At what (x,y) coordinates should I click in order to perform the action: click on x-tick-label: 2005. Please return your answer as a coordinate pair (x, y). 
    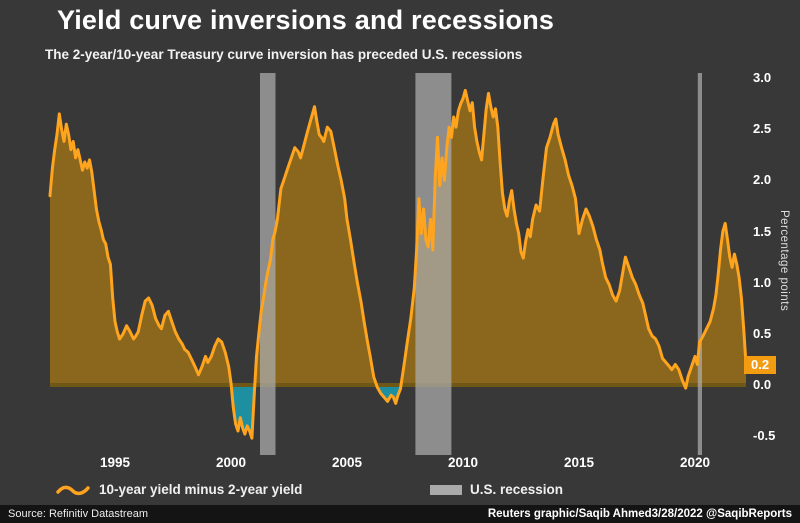
    Looking at the image, I should click on (347, 462).